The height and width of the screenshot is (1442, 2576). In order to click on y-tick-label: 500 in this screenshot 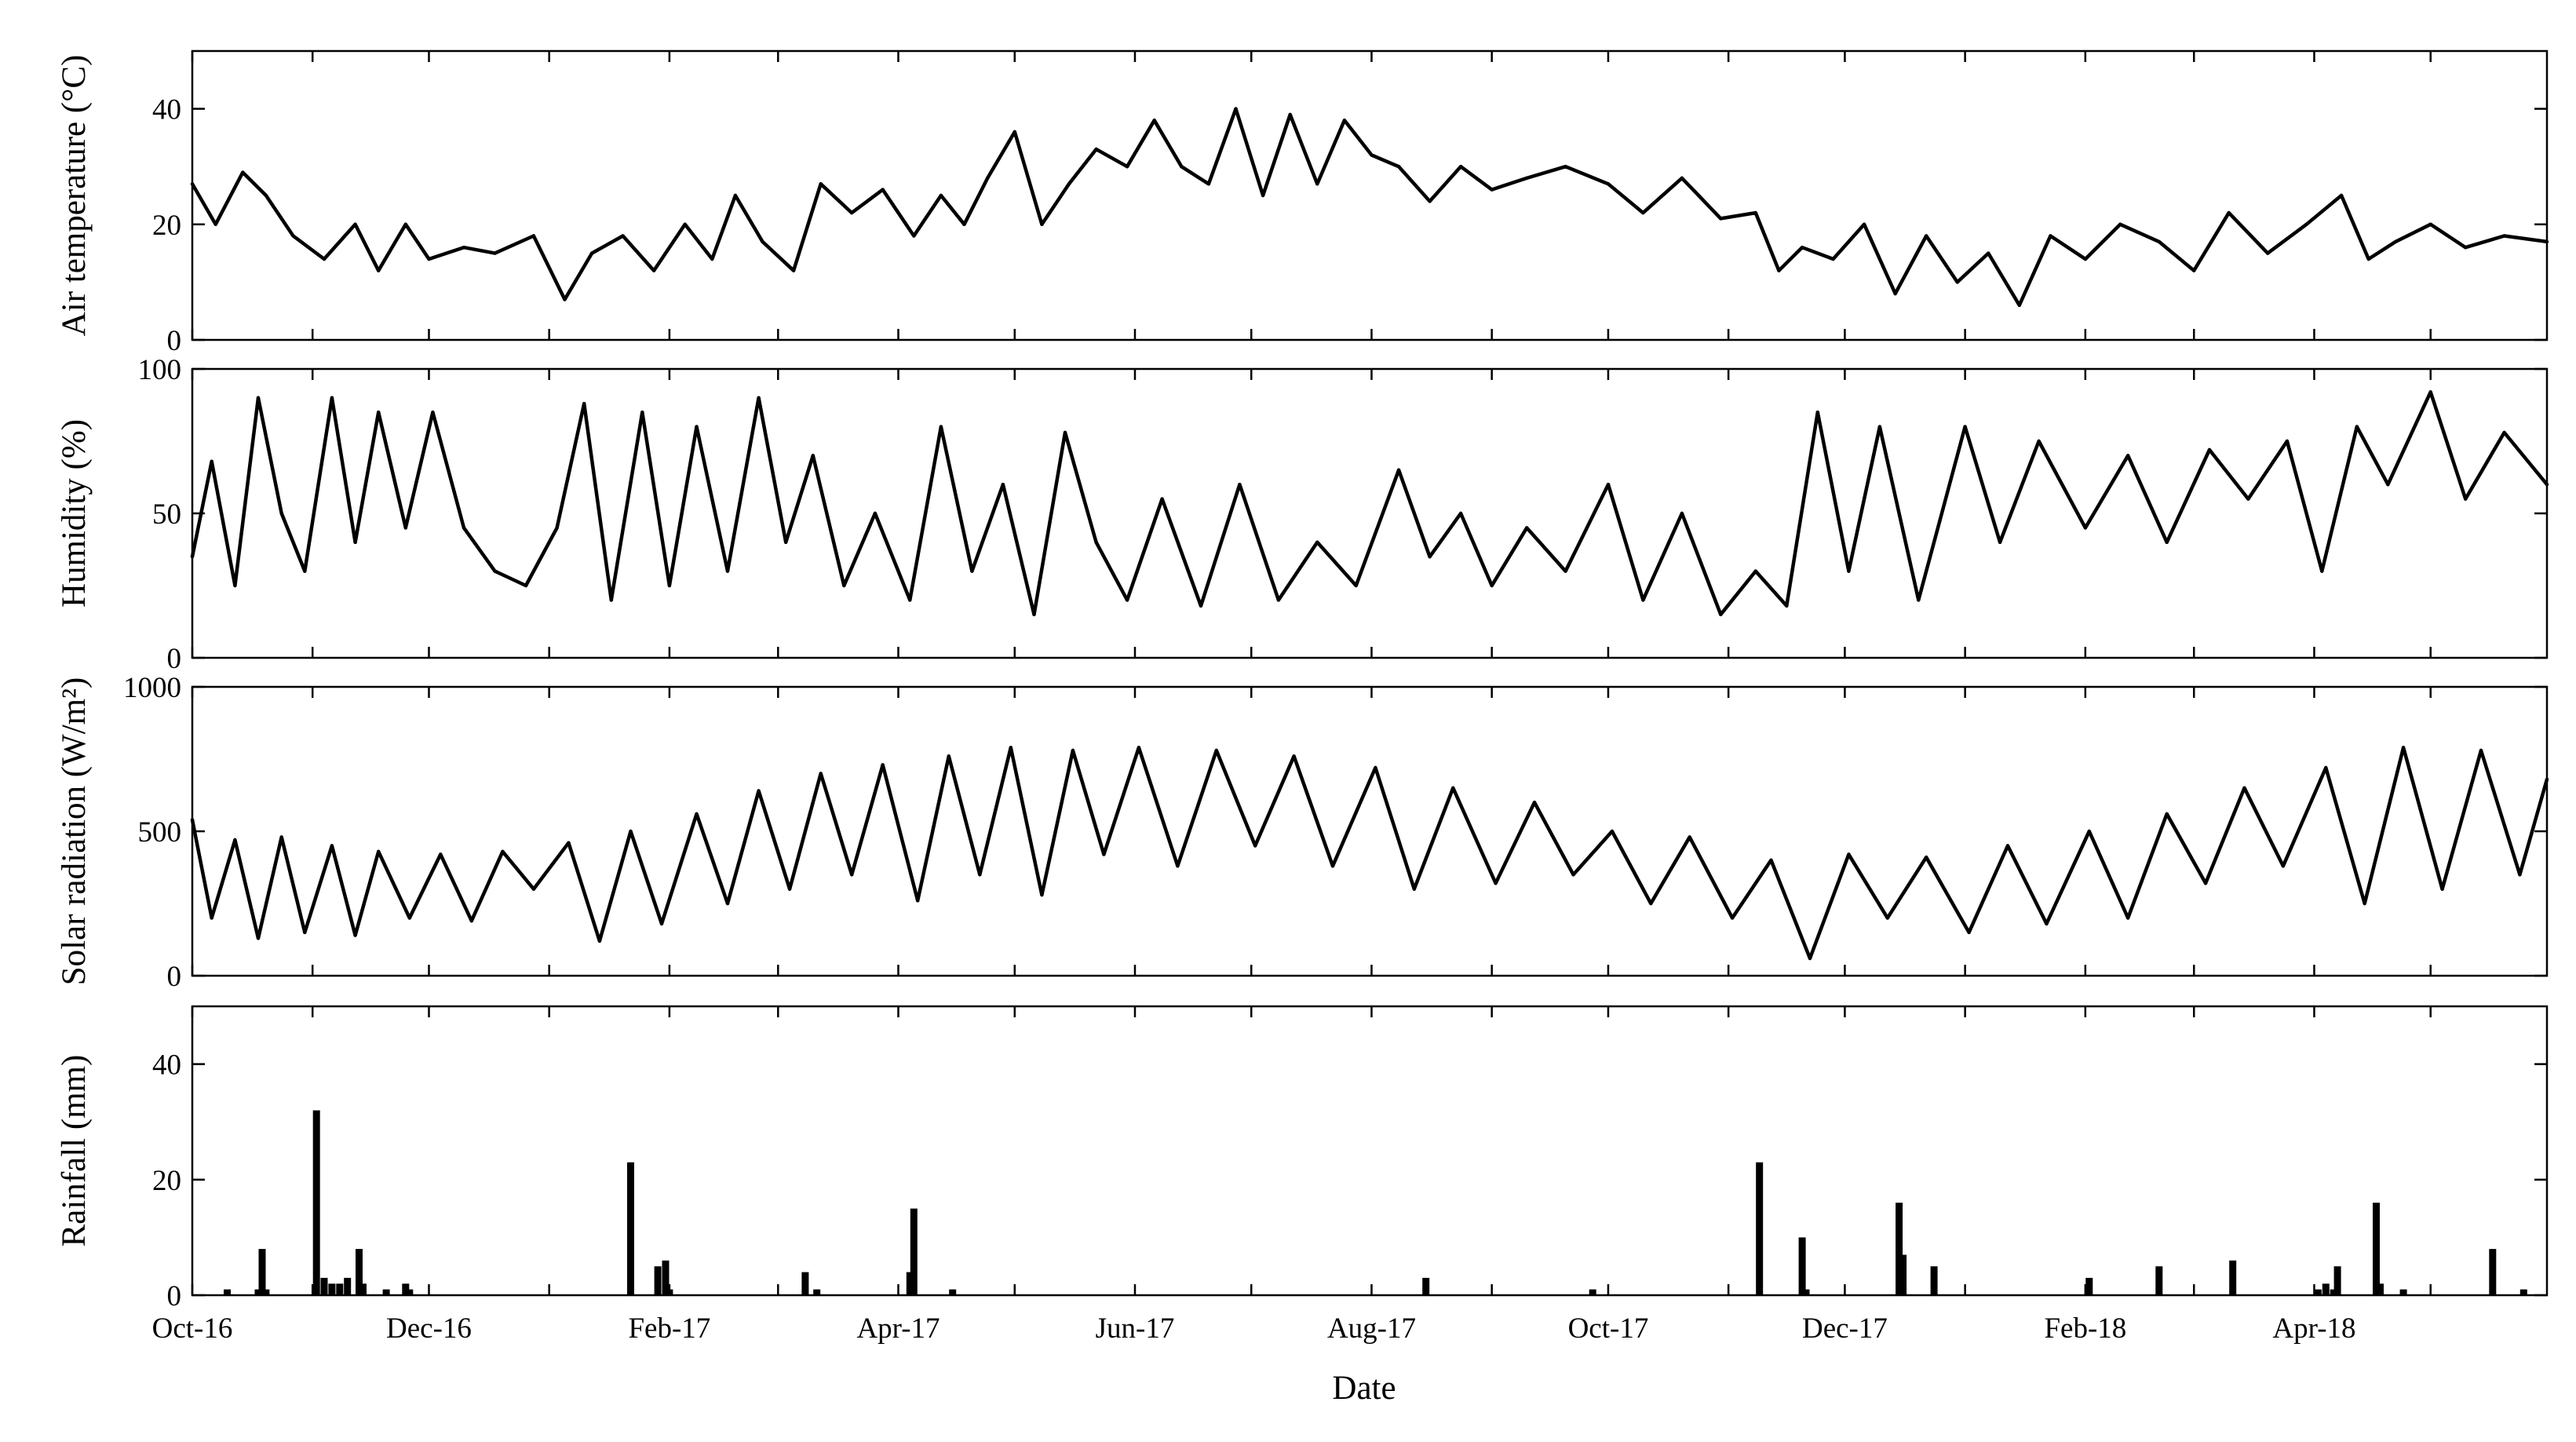, I will do `click(160, 832)`.